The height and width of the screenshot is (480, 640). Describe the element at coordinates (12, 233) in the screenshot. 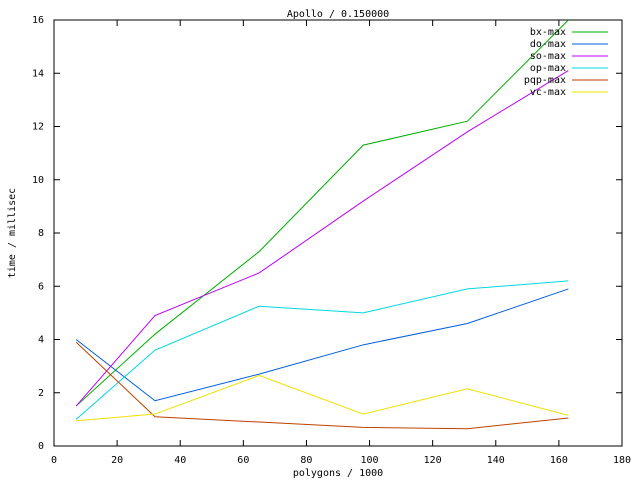

I see `y-axis-label: time / millisec` at that location.